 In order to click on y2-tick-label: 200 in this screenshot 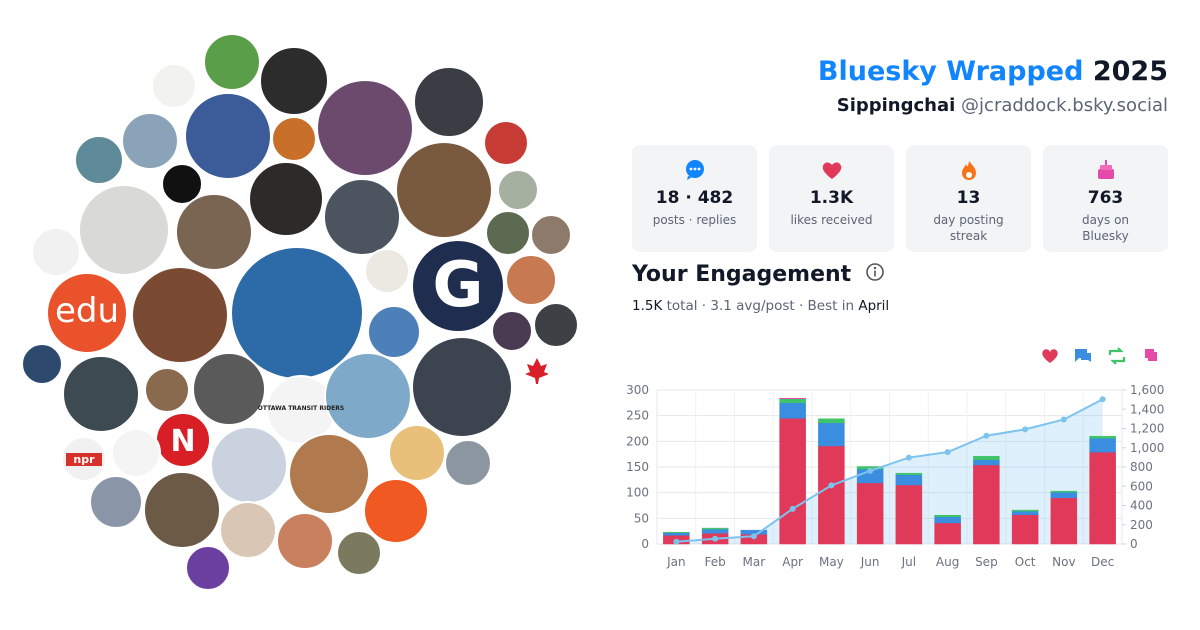, I will do `click(1141, 525)`.